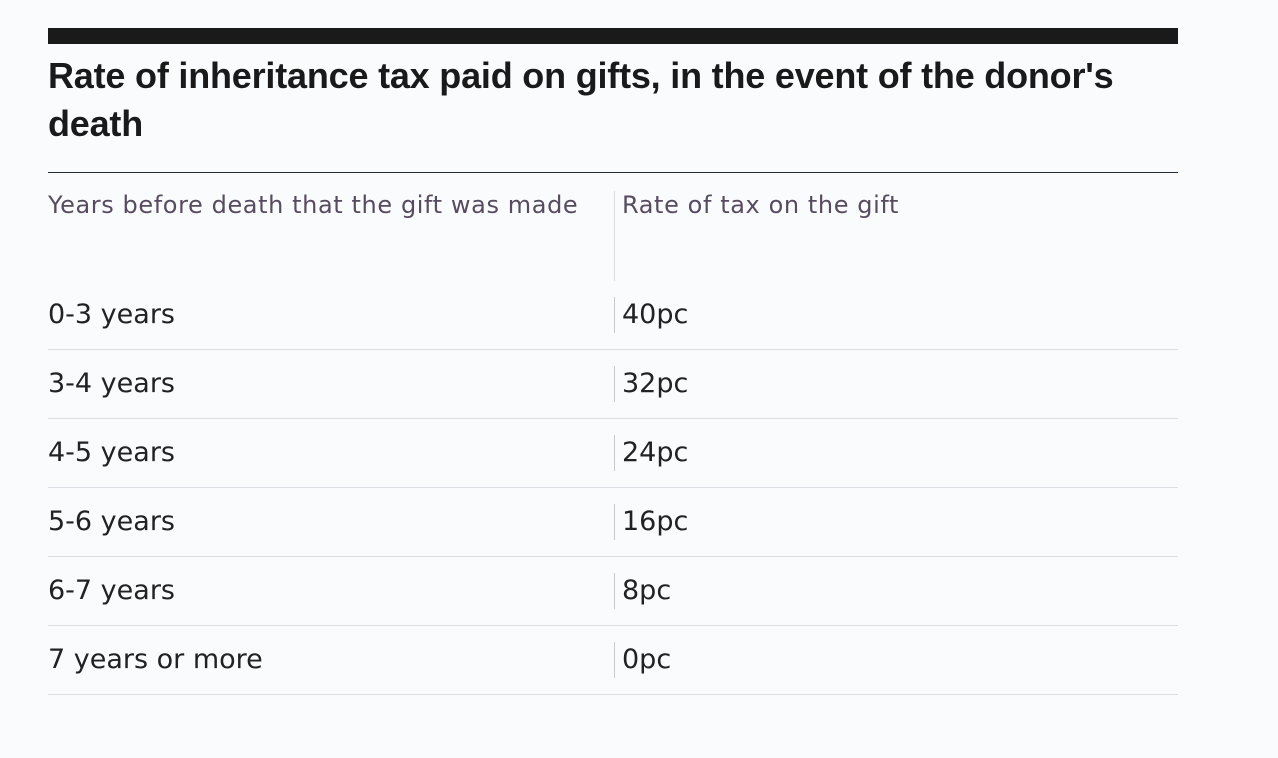 The width and height of the screenshot is (1278, 758). What do you see at coordinates (655, 521) in the screenshot?
I see `cell-rate: 16pc` at bounding box center [655, 521].